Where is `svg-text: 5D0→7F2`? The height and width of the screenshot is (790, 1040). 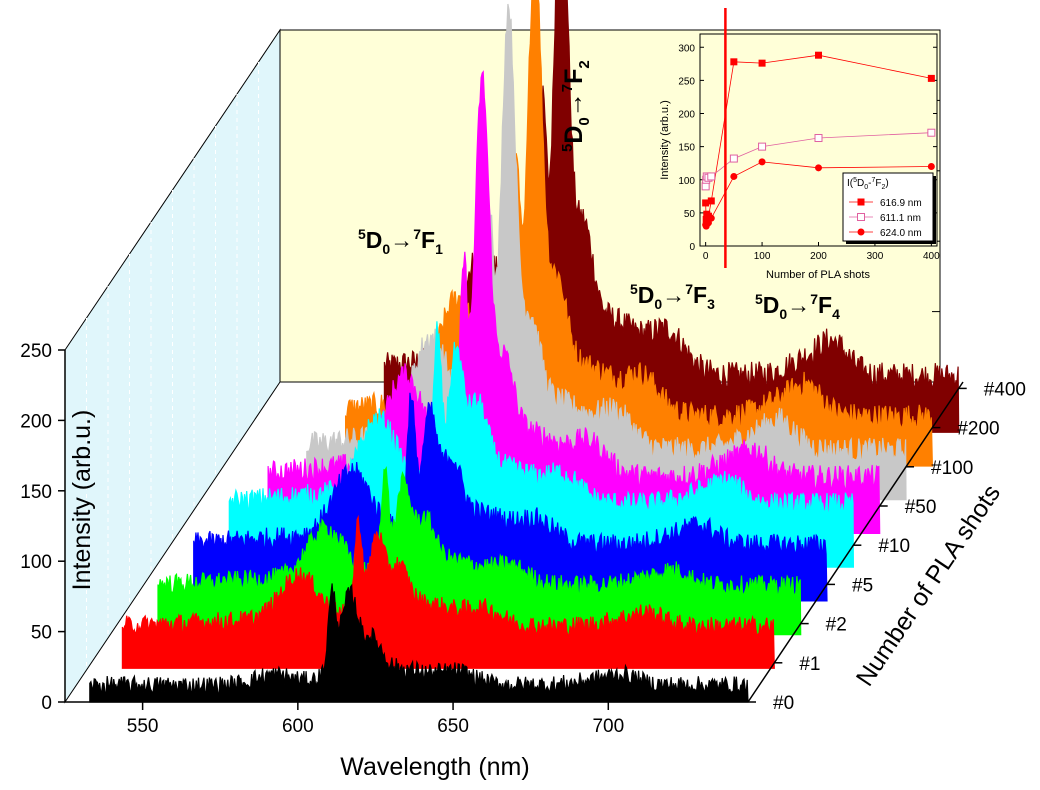 svg-text: 5D0→7F2 is located at coordinates (576, 106).